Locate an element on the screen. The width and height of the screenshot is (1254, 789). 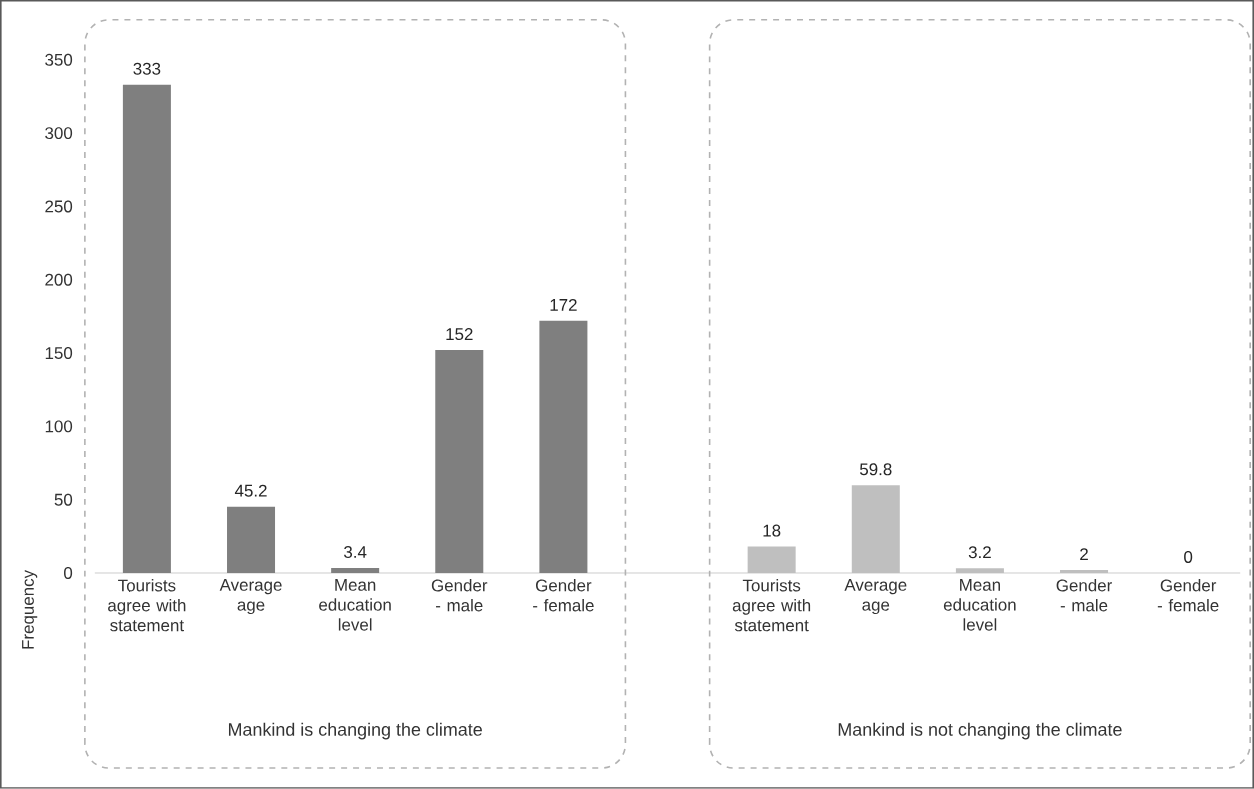
y-tick-label: 200 is located at coordinates (59, 279).